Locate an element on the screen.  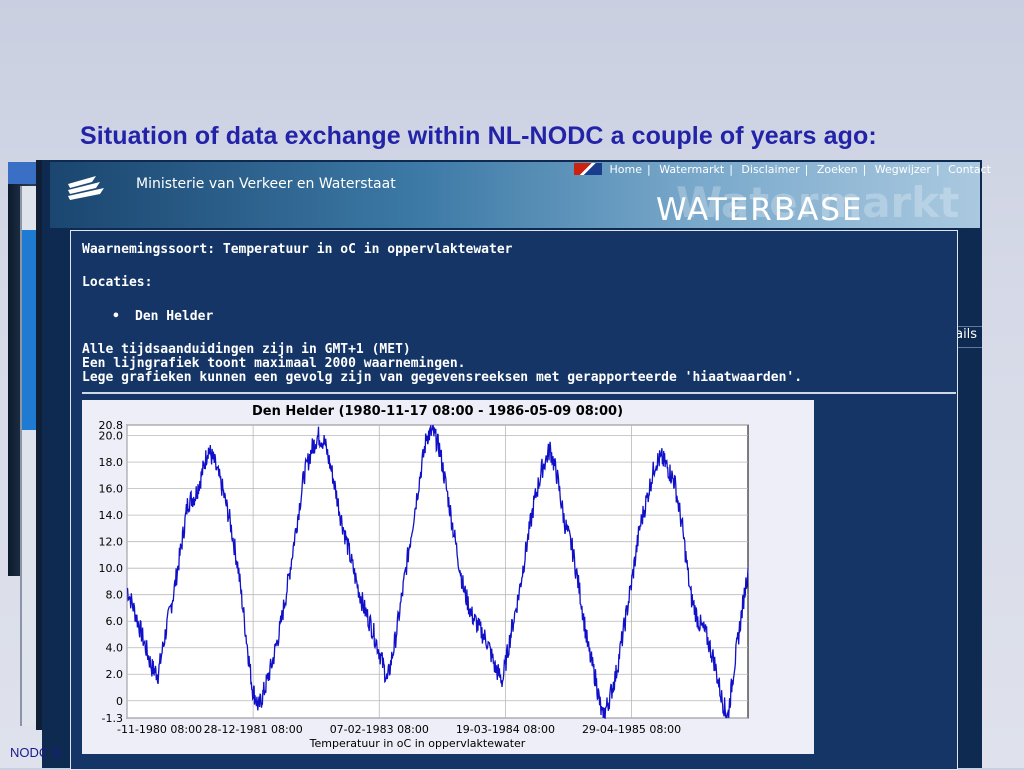
uk-flag-icon is located at coordinates (588, 169).